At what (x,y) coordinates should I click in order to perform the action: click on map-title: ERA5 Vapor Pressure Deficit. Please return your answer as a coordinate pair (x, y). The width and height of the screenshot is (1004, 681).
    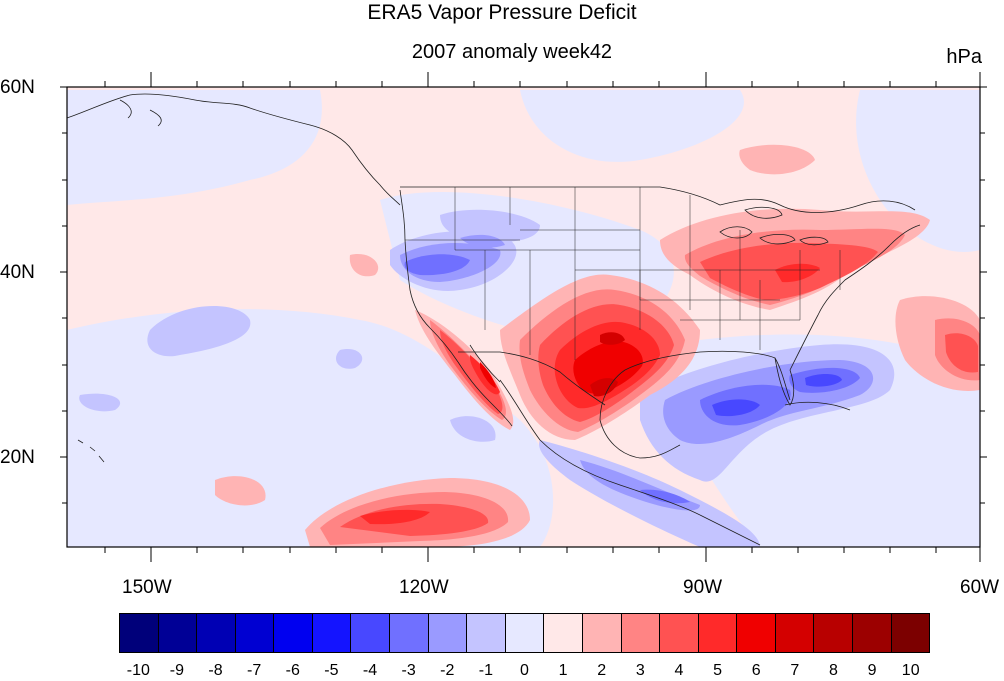
    Looking at the image, I should click on (502, 12).